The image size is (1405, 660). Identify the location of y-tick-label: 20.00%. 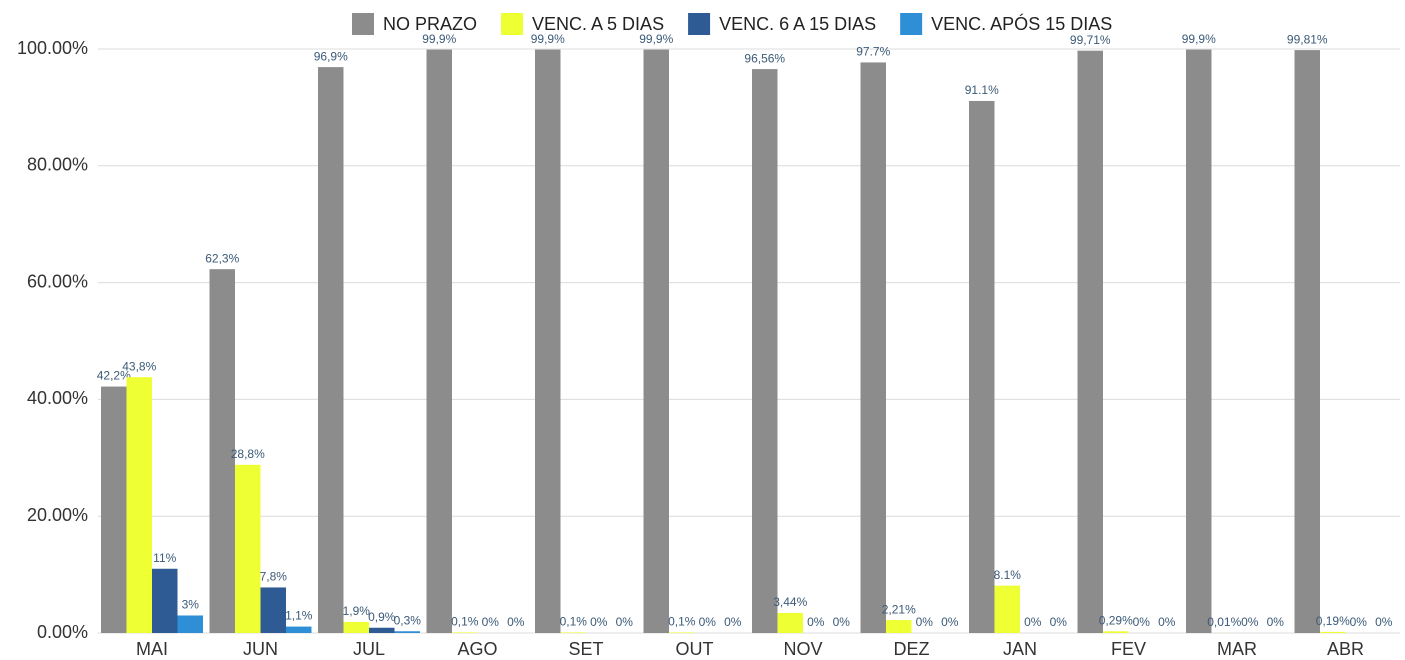
(57, 515).